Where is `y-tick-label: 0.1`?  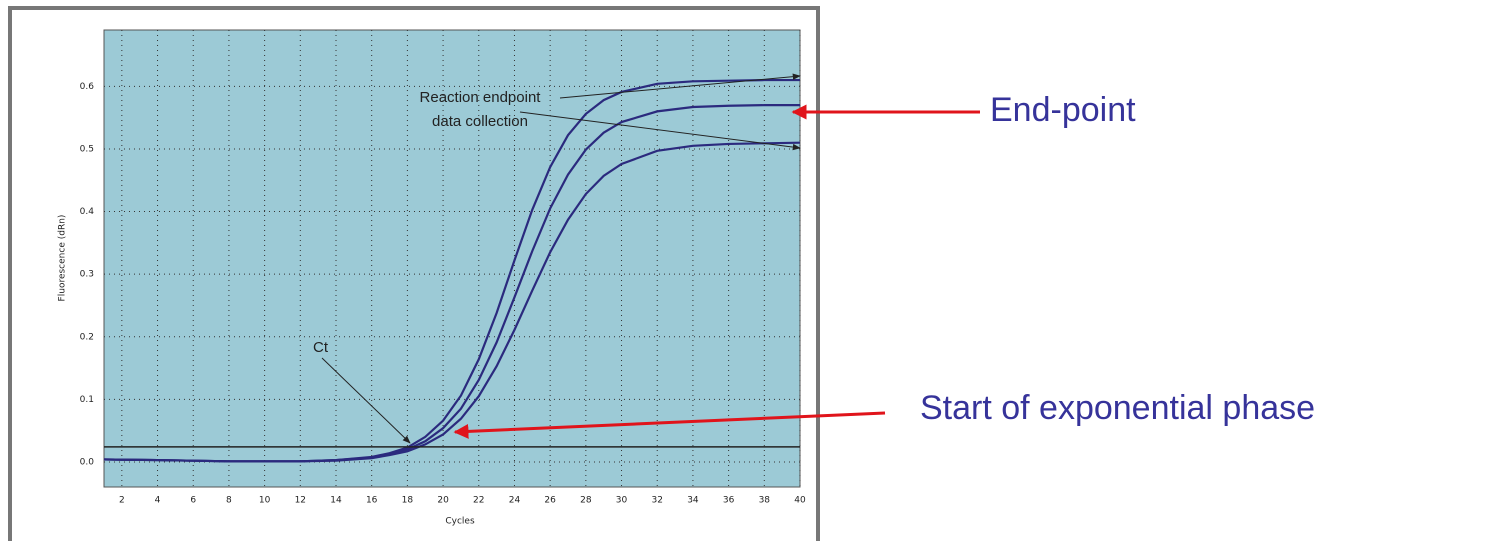 y-tick-label: 0.1 is located at coordinates (87, 400).